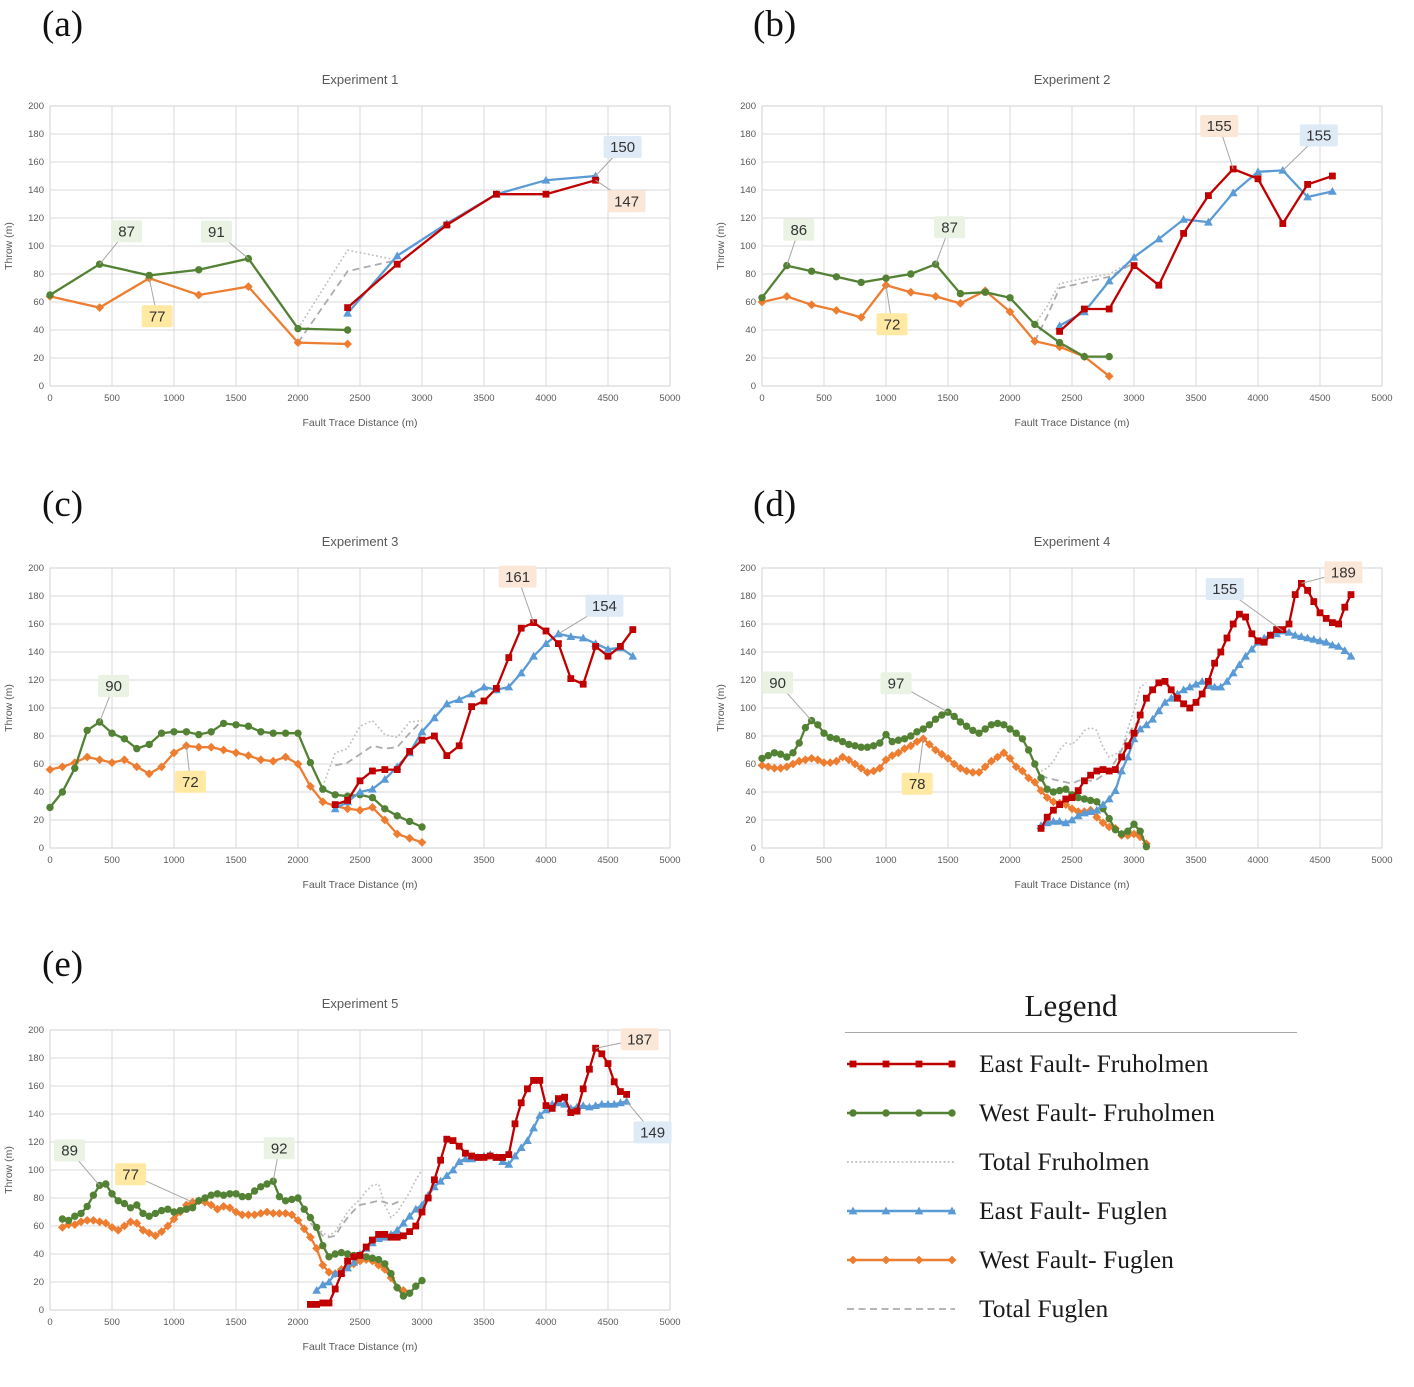 The height and width of the screenshot is (1387, 1414). I want to click on panel-label-c: (c), so click(63, 504).